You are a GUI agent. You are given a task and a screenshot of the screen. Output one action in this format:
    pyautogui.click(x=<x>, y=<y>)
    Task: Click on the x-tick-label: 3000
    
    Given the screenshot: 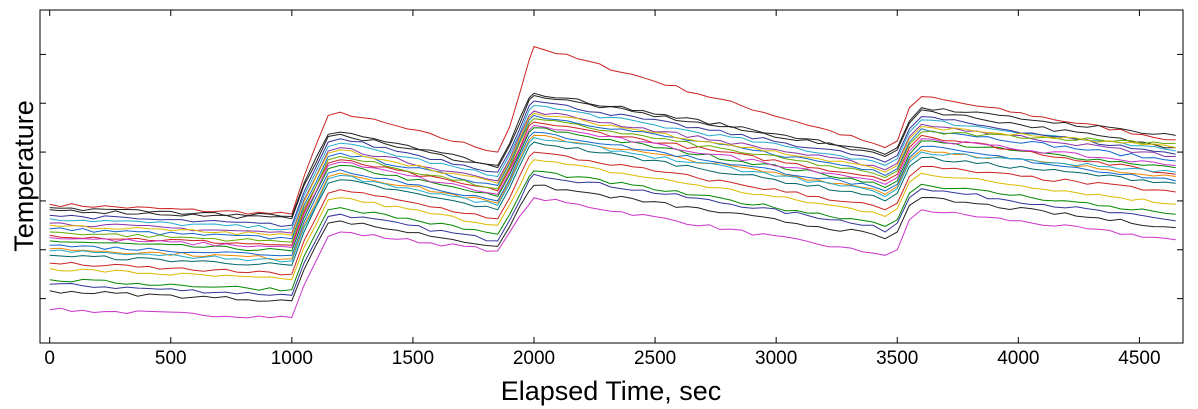 What is the action you would take?
    pyautogui.click(x=776, y=358)
    